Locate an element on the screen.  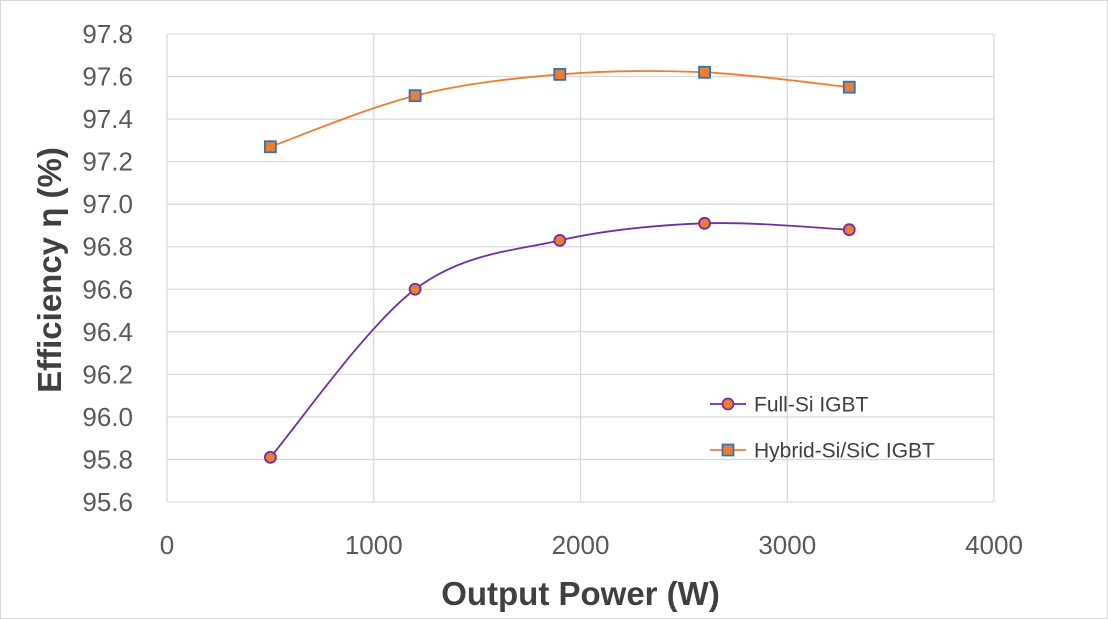
y-tick-label: 96.8 is located at coordinates (107, 247).